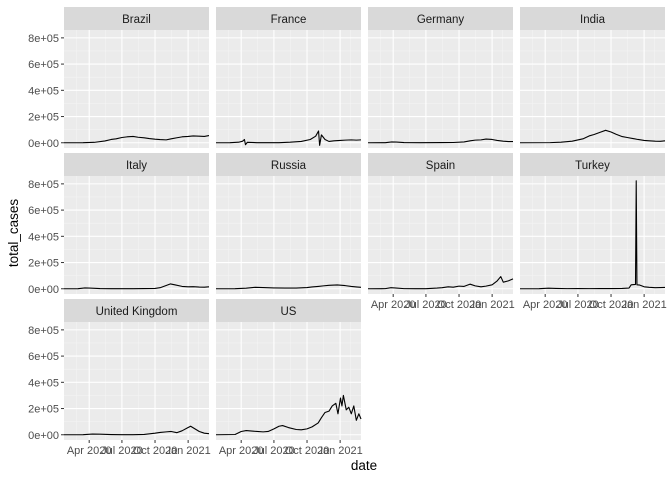 Image resolution: width=672 pixels, height=480 pixels. I want to click on facet-panel: Italy 0e+00 2e+05 4e+05 6e+05 8e+05, so click(119, 224).